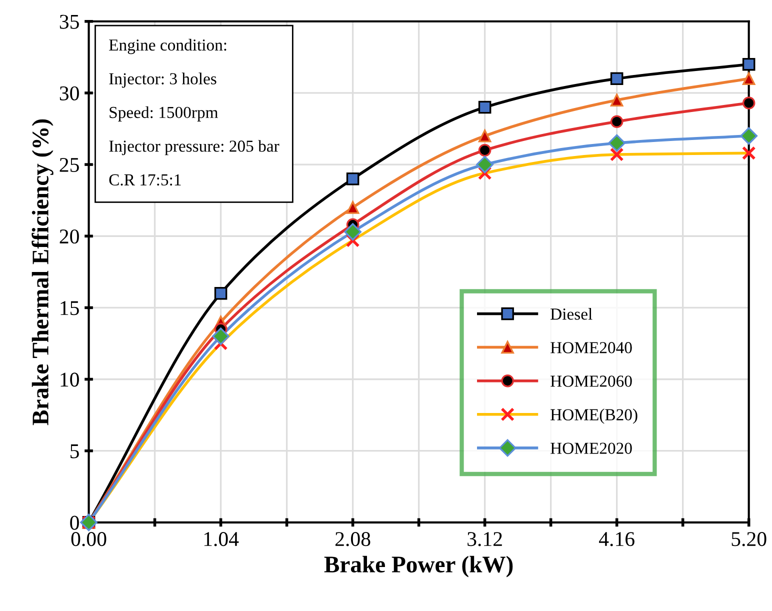 Image resolution: width=772 pixels, height=611 pixels. I want to click on x-tick-label: 0.00, so click(88, 539).